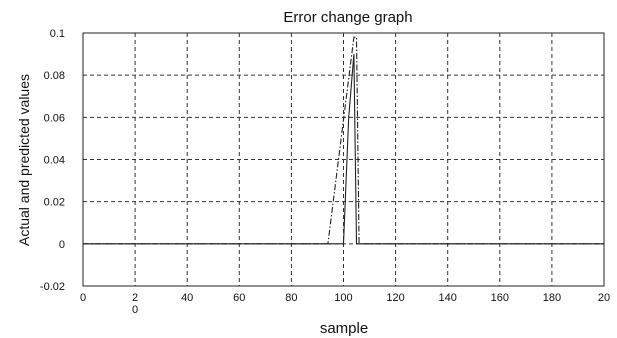  Describe the element at coordinates (187, 298) in the screenshot. I see `x-tick-label: 40` at that location.